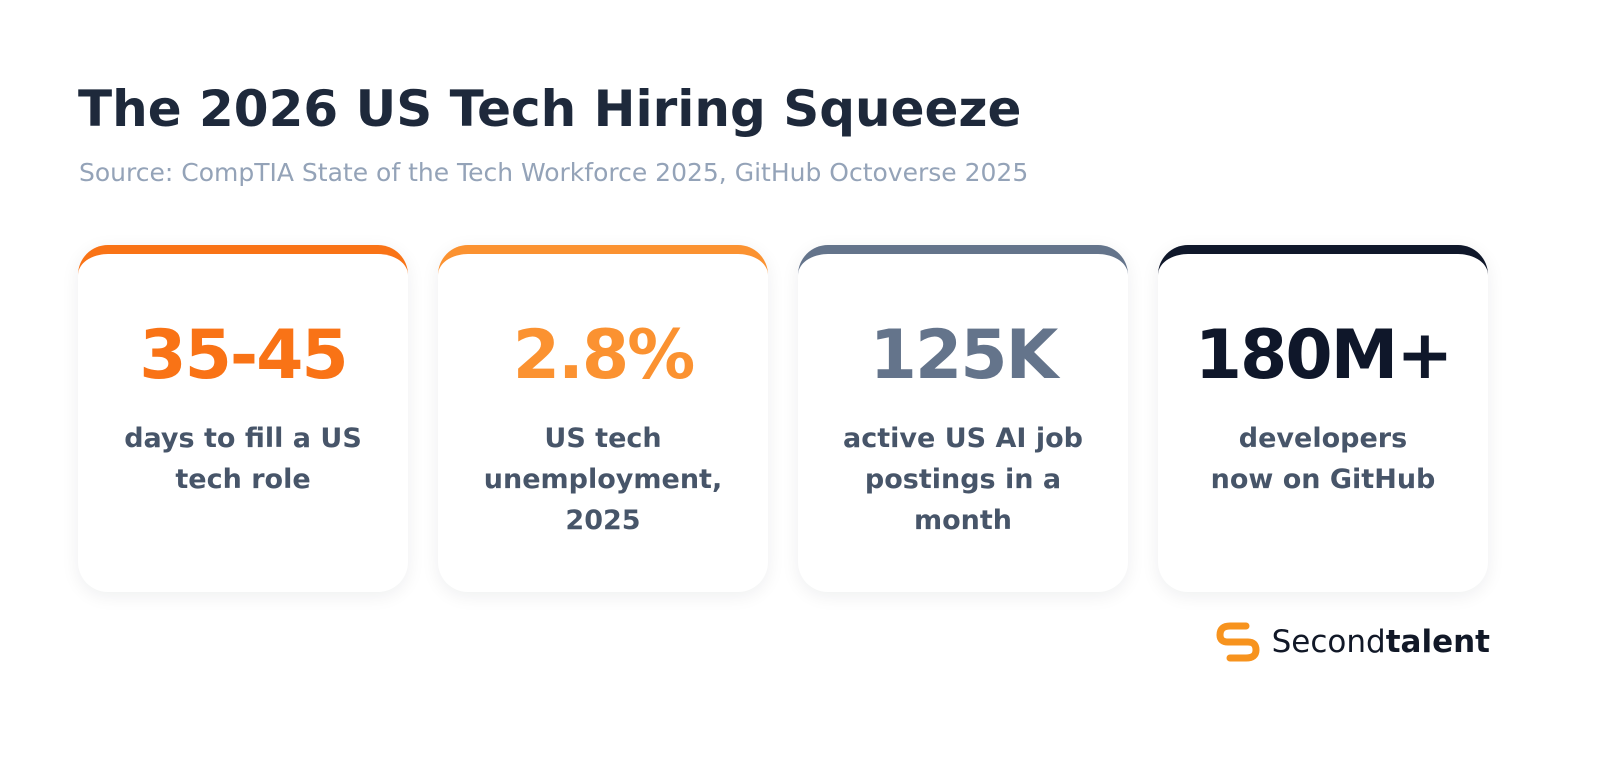  What do you see at coordinates (1238, 642) in the screenshot?
I see `logo-icon` at bounding box center [1238, 642].